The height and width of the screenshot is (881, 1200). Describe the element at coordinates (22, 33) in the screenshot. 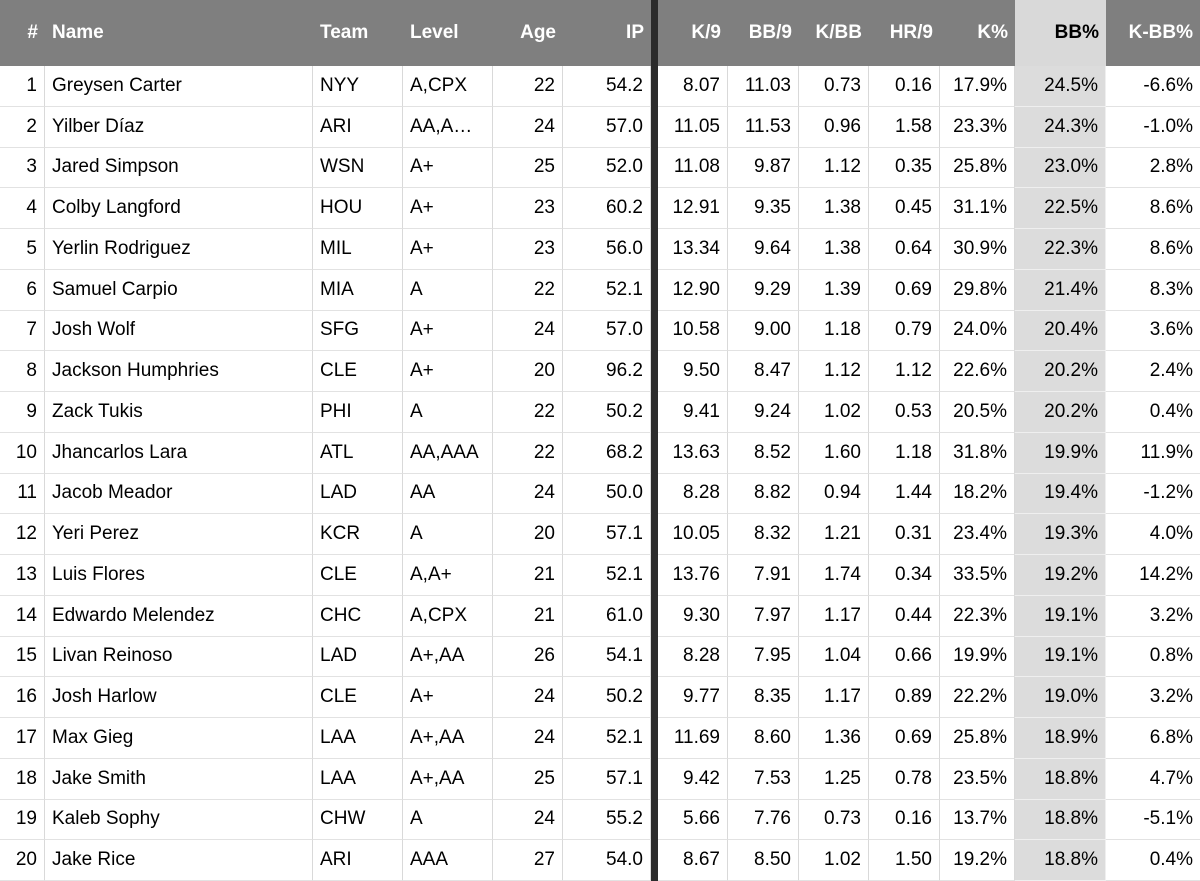

I see `column-header-rank: #` at that location.